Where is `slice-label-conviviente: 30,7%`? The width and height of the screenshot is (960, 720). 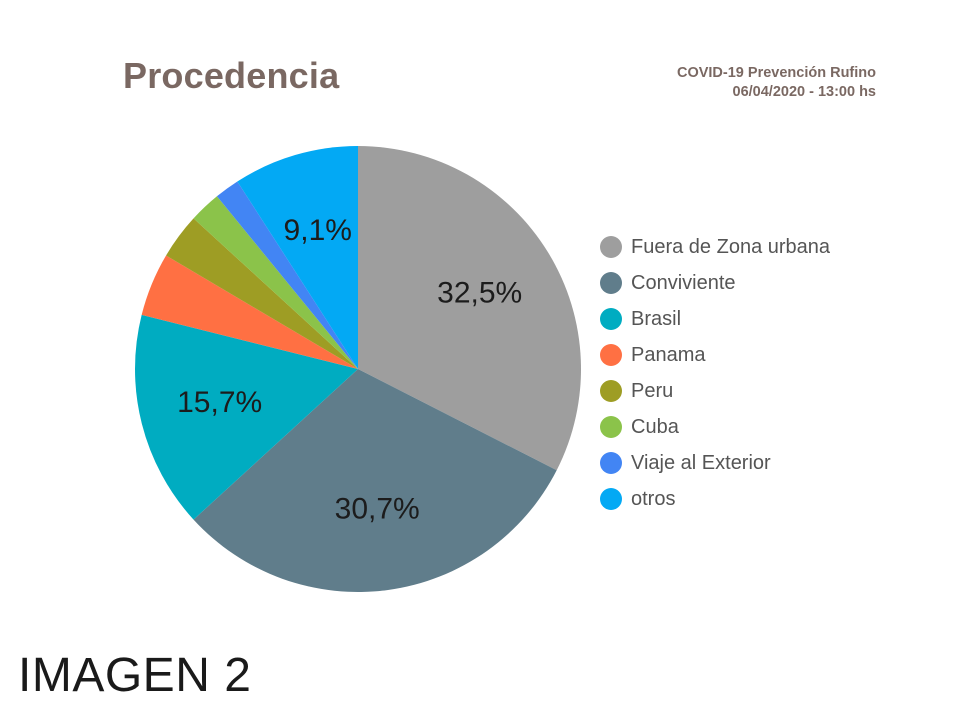
slice-label-conviviente: 30,7% is located at coordinates (377, 508).